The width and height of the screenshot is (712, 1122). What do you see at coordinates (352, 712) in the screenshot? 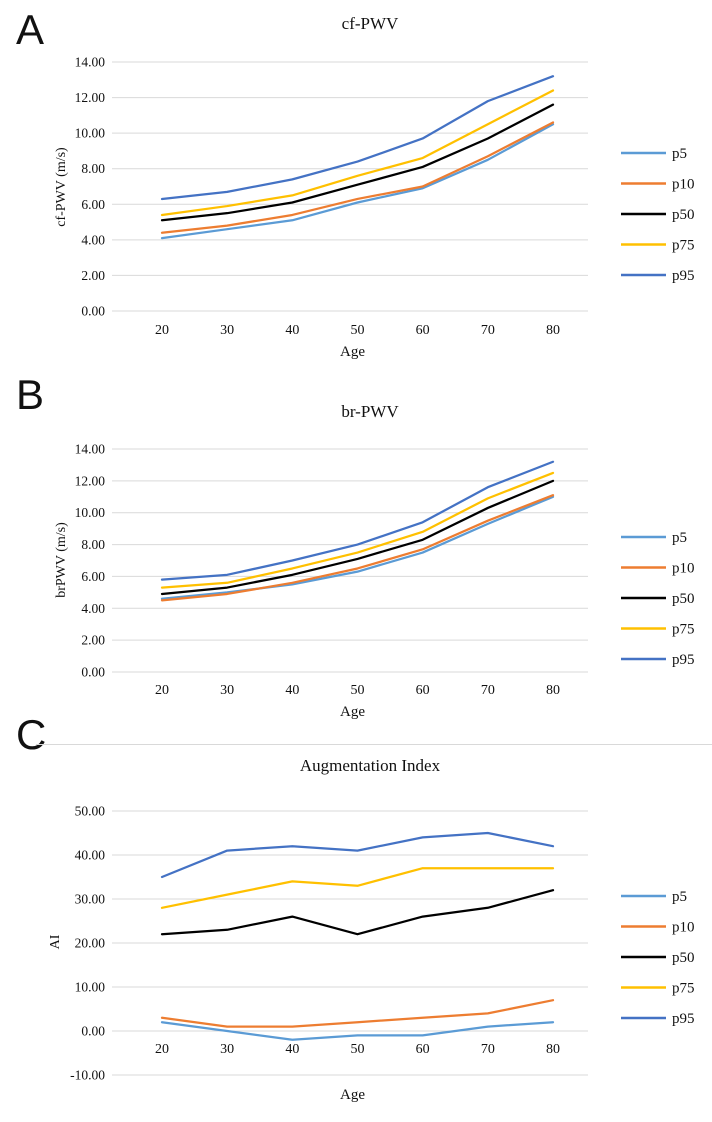
I see `chart-b-x-axis-title: Age` at bounding box center [352, 712].